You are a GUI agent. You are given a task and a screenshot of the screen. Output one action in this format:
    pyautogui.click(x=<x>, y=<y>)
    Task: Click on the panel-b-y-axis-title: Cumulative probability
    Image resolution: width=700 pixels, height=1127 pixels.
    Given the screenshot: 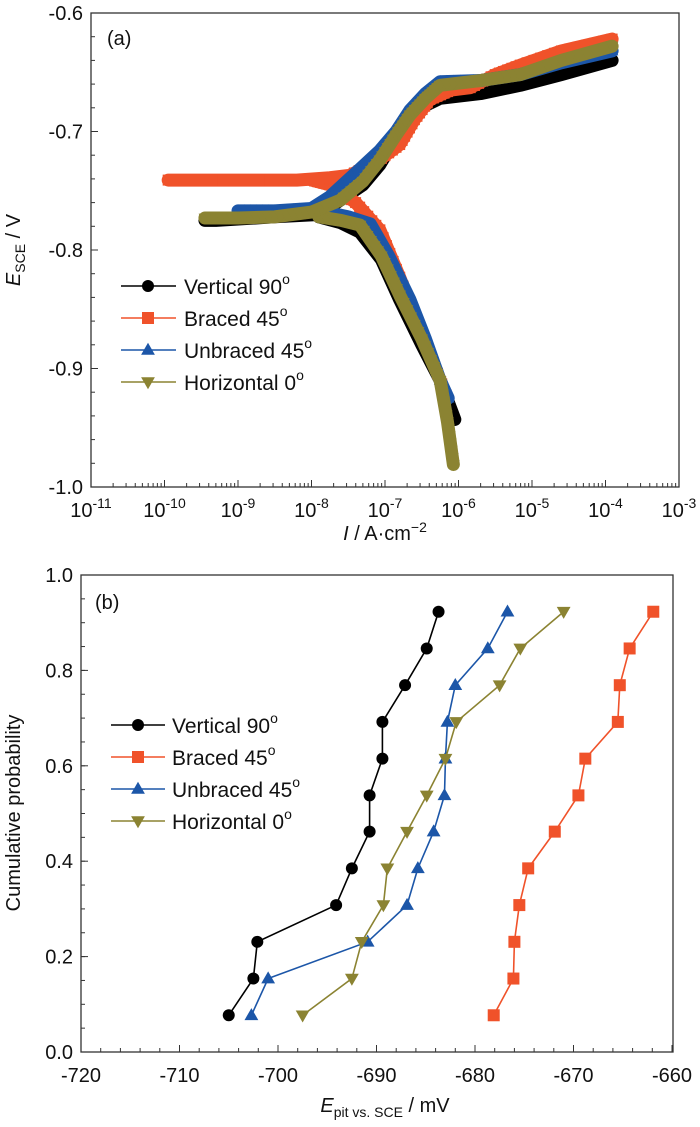 What is the action you would take?
    pyautogui.click(x=14, y=813)
    